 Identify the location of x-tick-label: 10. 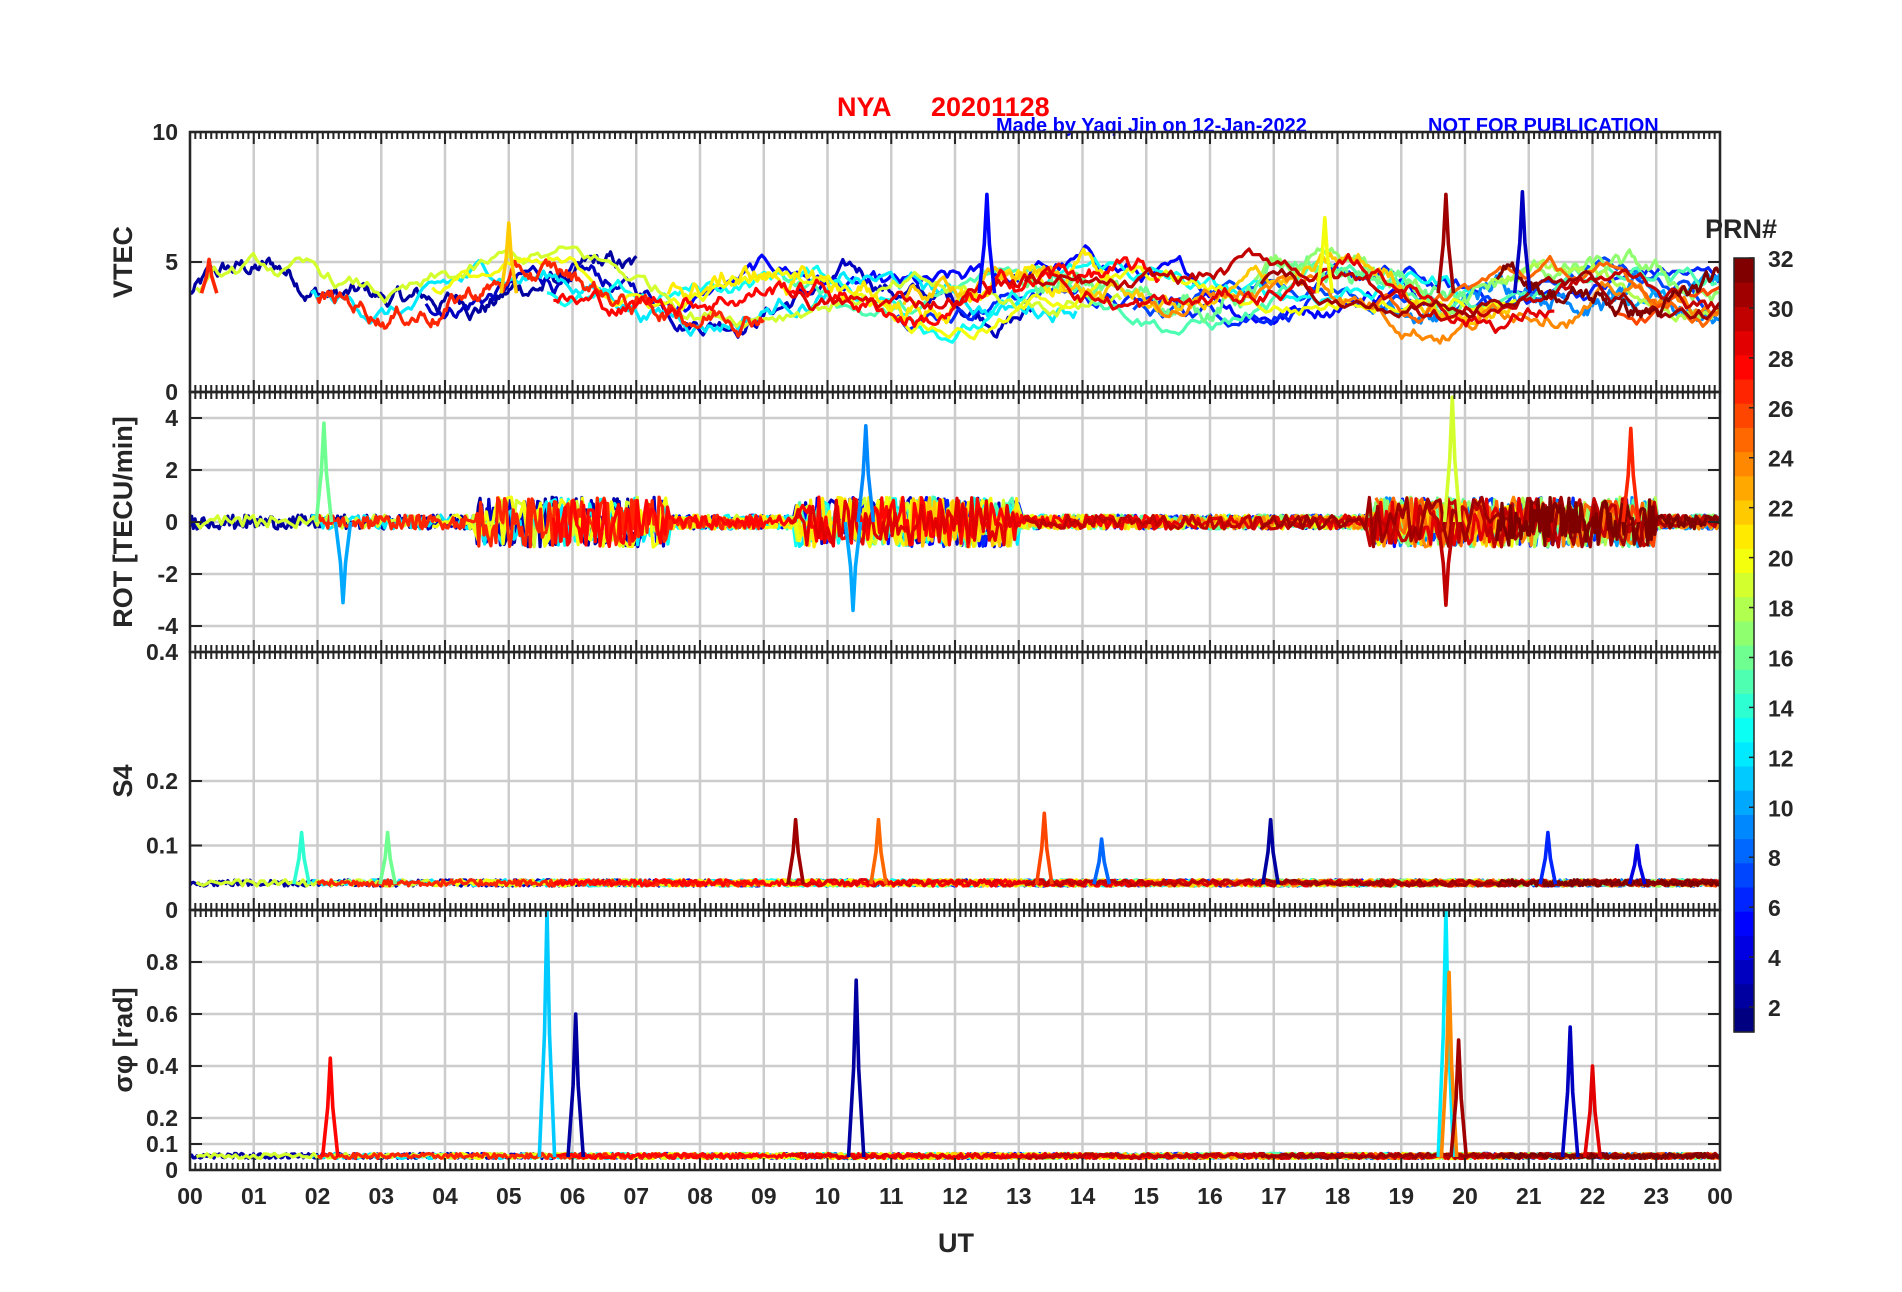
(828, 1196).